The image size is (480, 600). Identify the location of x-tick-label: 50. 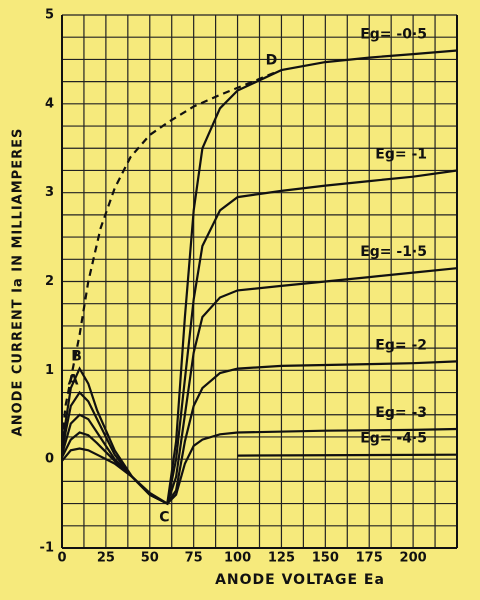
(150, 558).